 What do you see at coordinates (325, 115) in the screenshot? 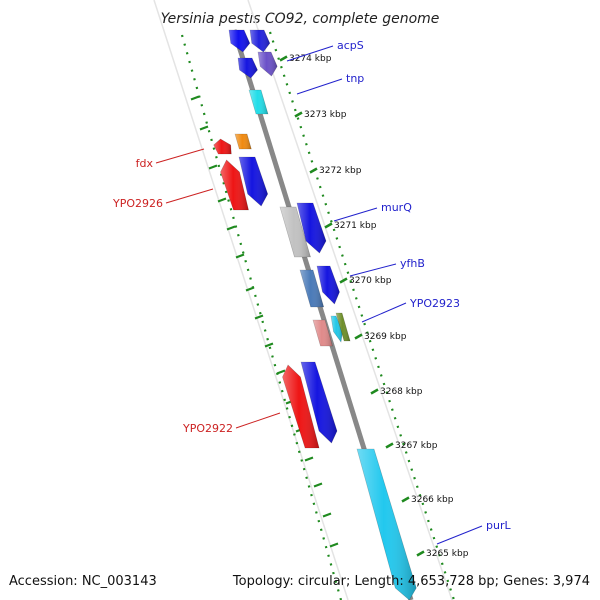
I see `tick-label: 3273 kbp` at bounding box center [325, 115].